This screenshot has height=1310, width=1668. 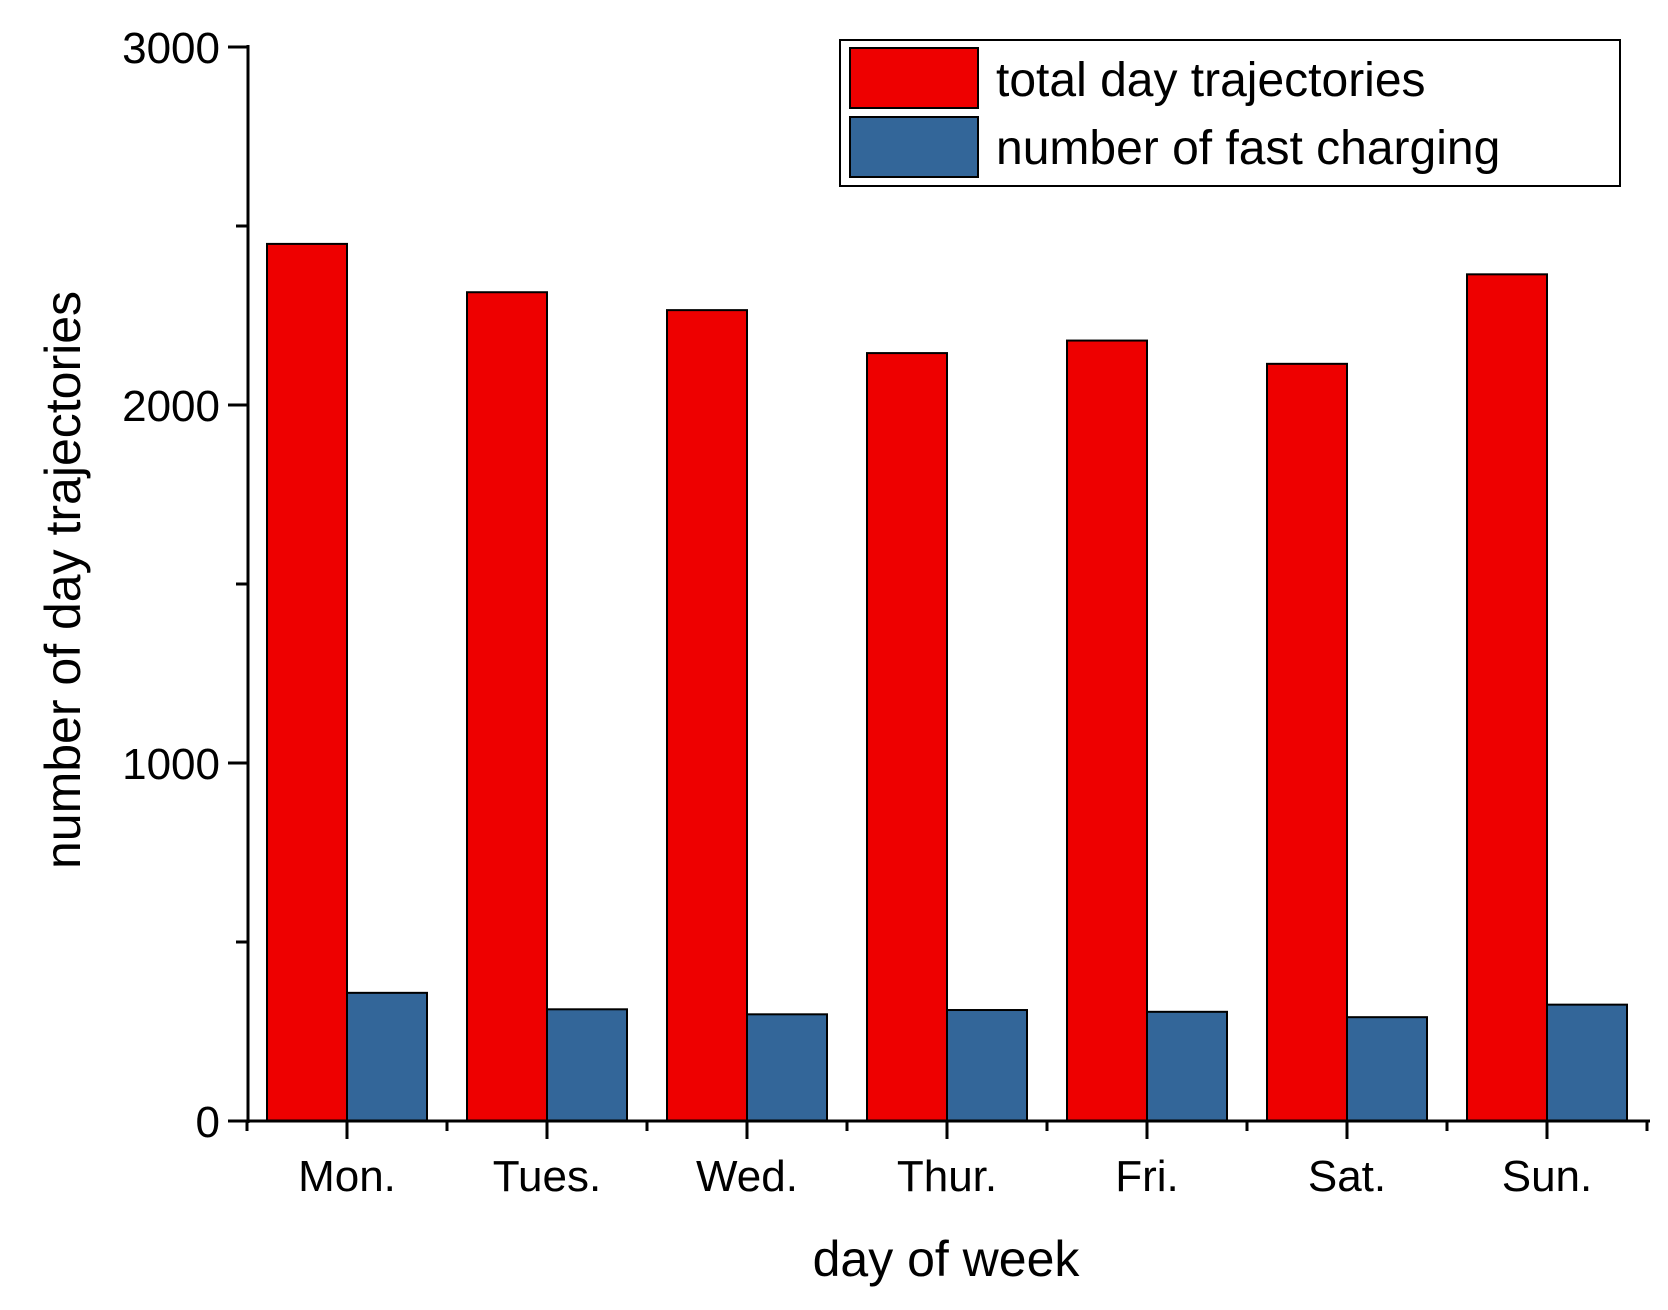 What do you see at coordinates (947, 1259) in the screenshot?
I see `x-axis-title: day of week` at bounding box center [947, 1259].